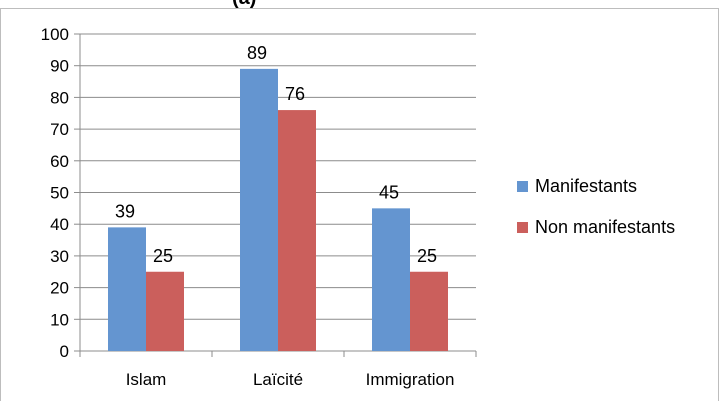  I want to click on y-tick-label-10: 10, so click(59, 319).